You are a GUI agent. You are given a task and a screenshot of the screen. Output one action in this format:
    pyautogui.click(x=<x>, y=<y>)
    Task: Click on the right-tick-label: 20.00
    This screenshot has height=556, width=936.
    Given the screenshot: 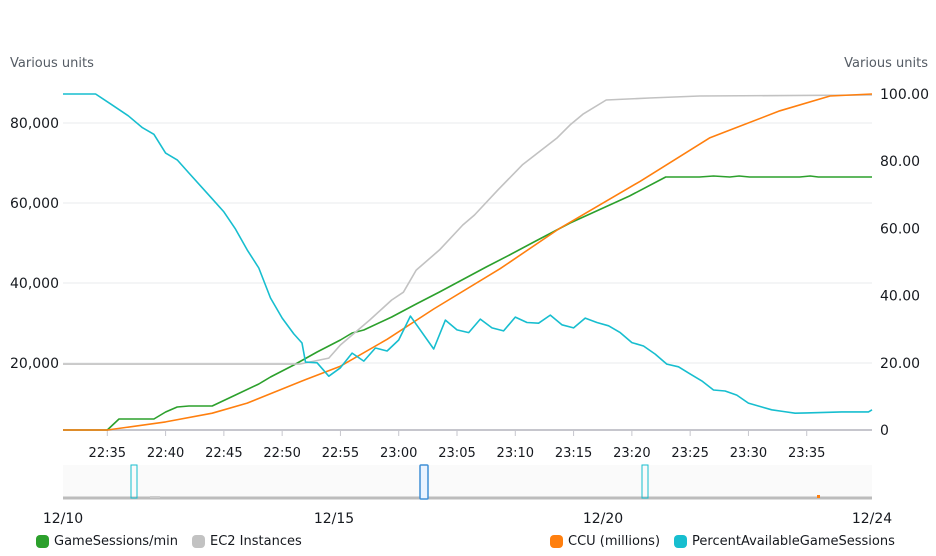 What is the action you would take?
    pyautogui.click(x=900, y=364)
    